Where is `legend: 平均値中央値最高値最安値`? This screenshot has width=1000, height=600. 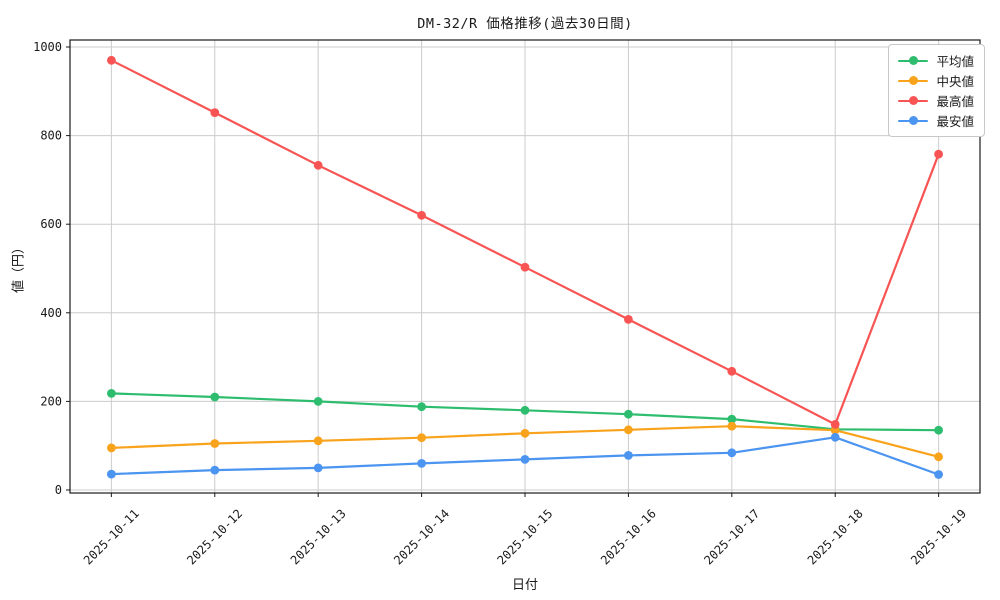
legend: 平均値中央値最高値最安値 is located at coordinates (936, 90).